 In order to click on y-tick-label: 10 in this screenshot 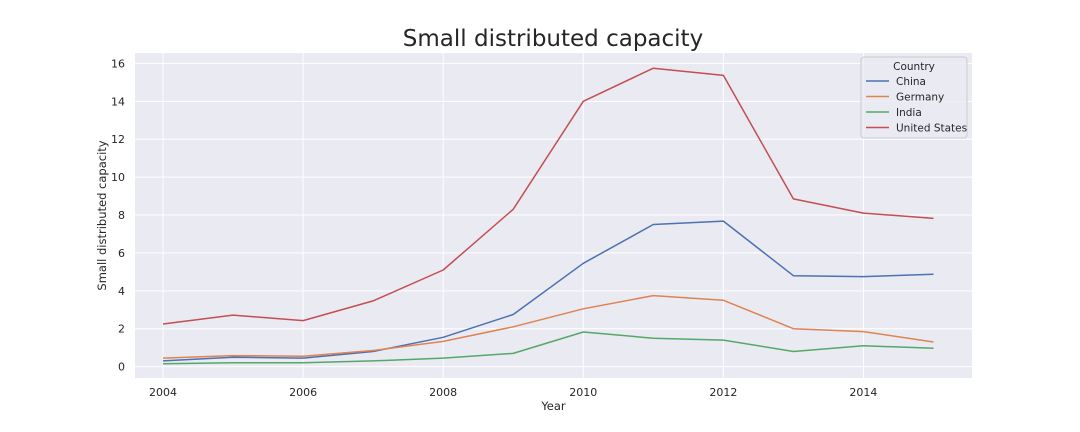, I will do `click(118, 177)`.